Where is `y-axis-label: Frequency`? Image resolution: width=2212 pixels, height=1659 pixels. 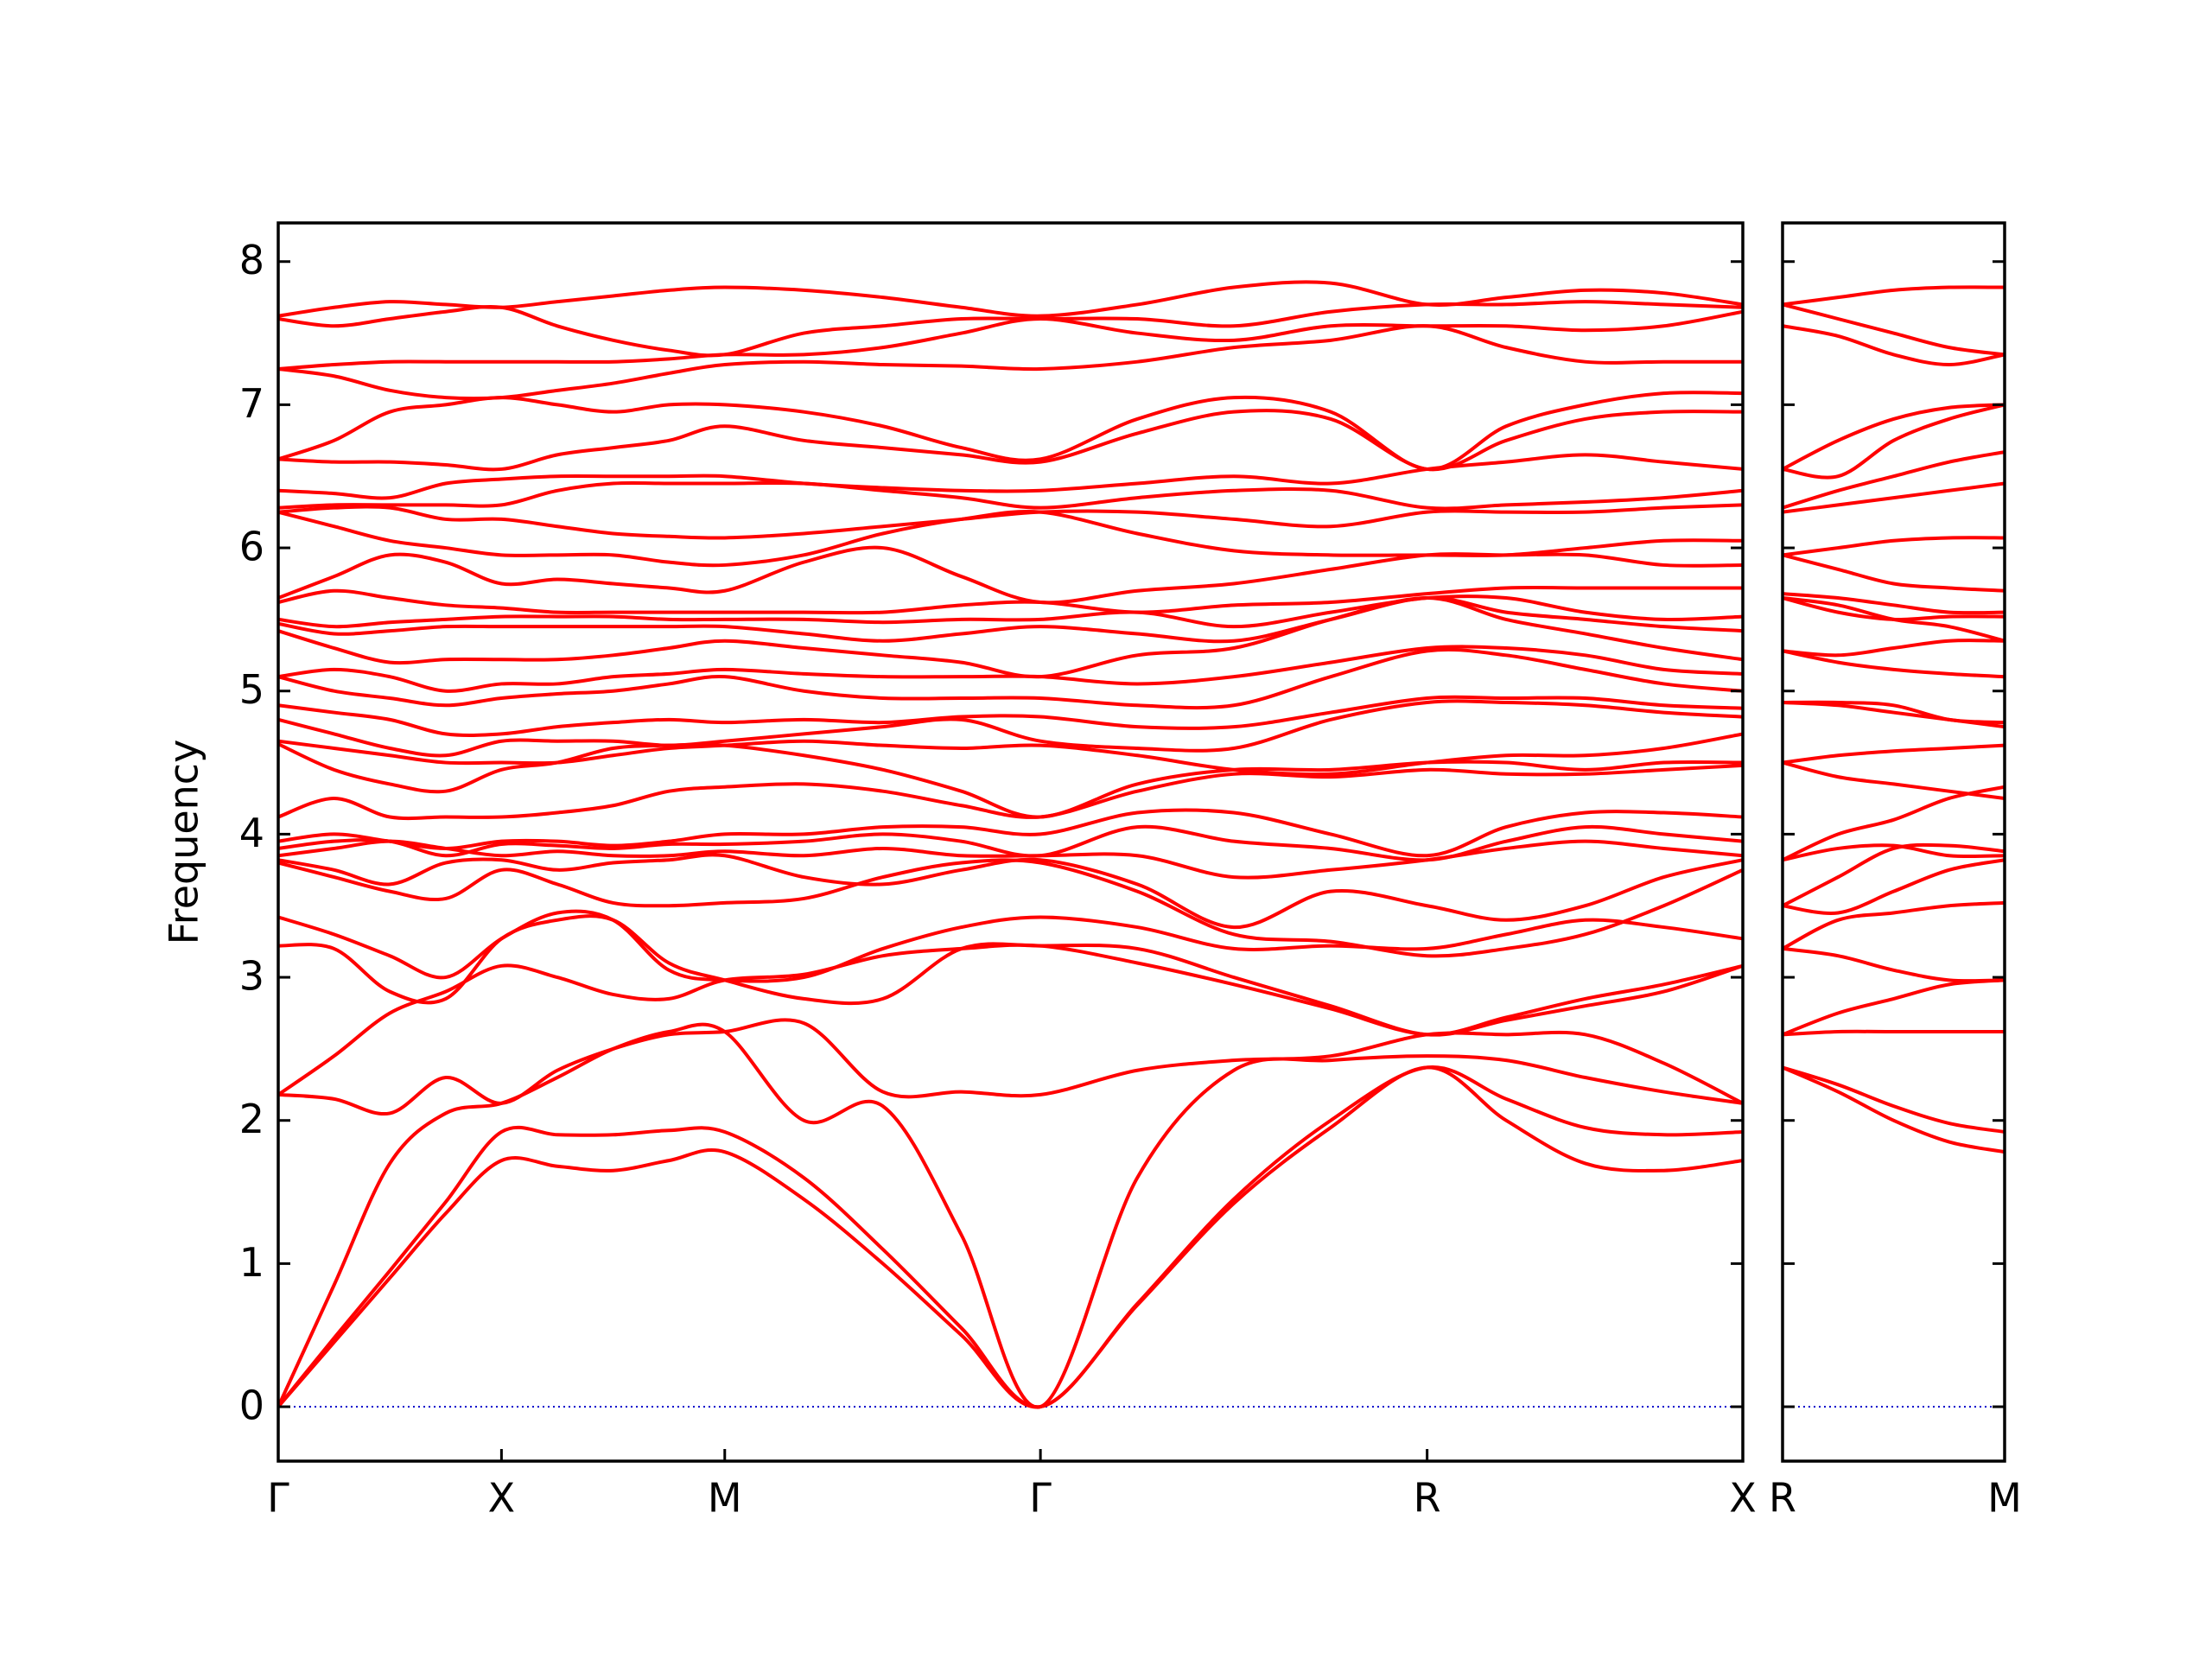 y-axis-label: Frequency is located at coordinates (184, 842).